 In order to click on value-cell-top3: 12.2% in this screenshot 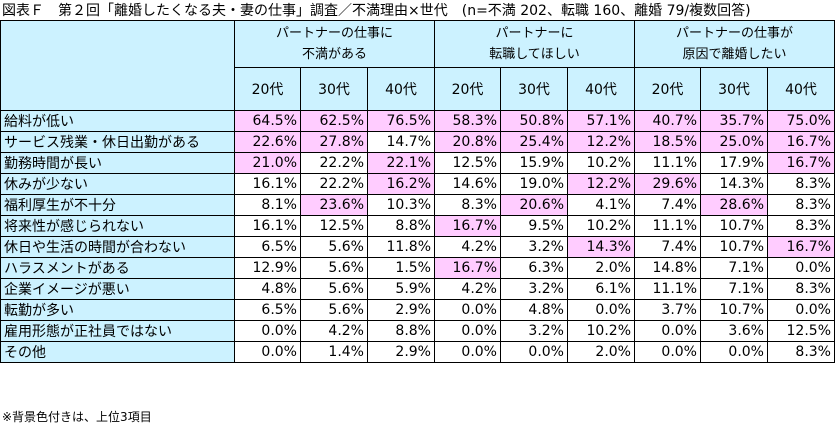, I will do `click(601, 184)`.